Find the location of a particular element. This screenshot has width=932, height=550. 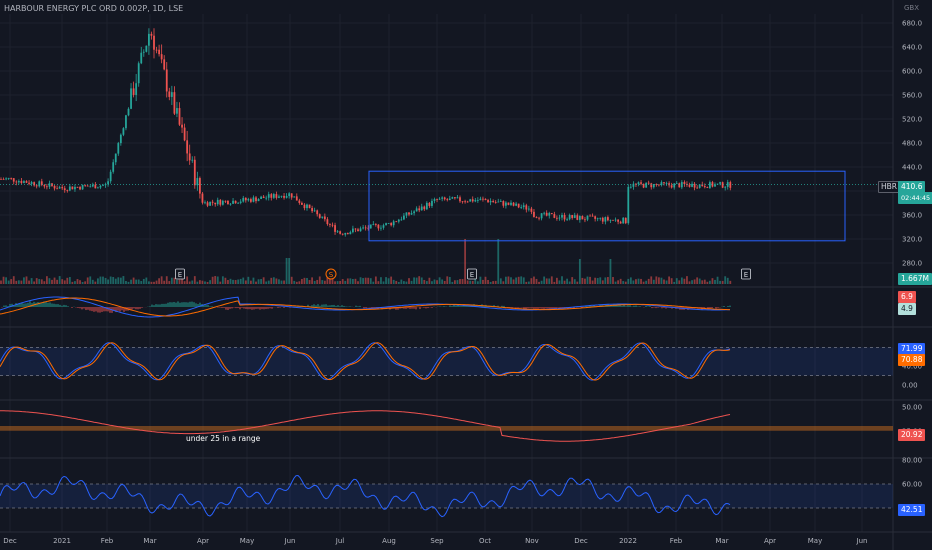

time-tick-5: May is located at coordinates (247, 541).